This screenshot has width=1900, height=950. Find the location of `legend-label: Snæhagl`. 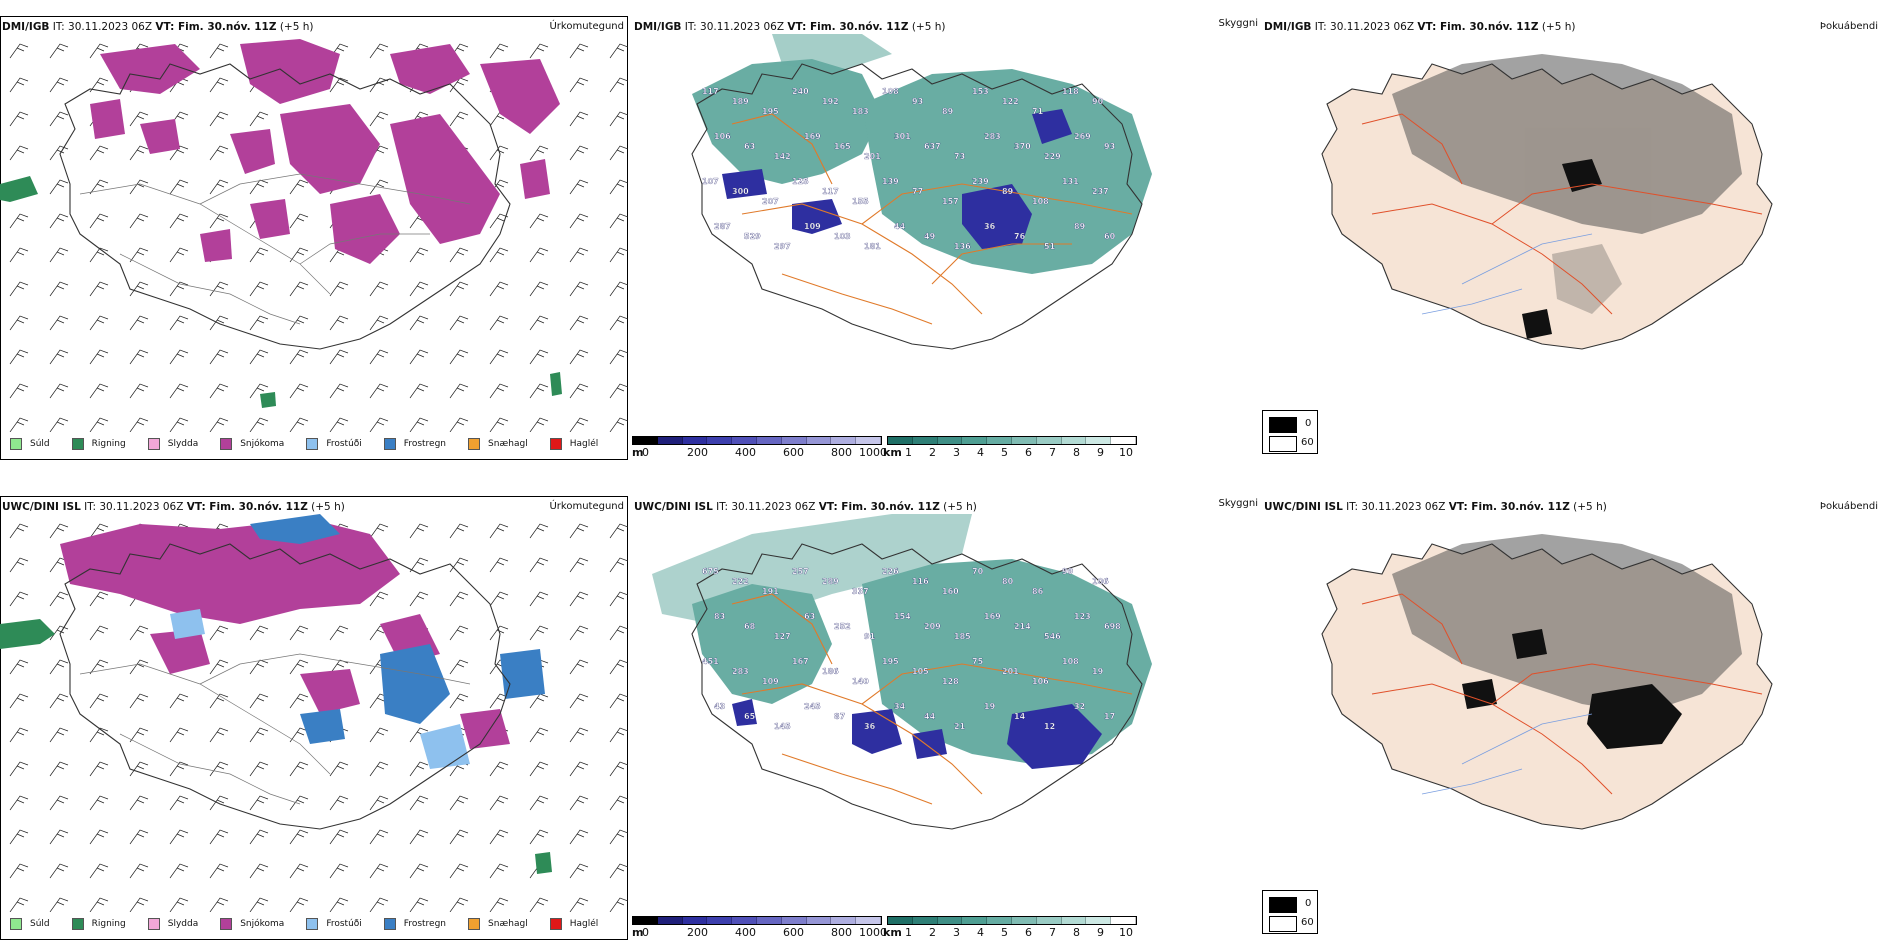

legend-label: Snæhagl is located at coordinates (508, 924).